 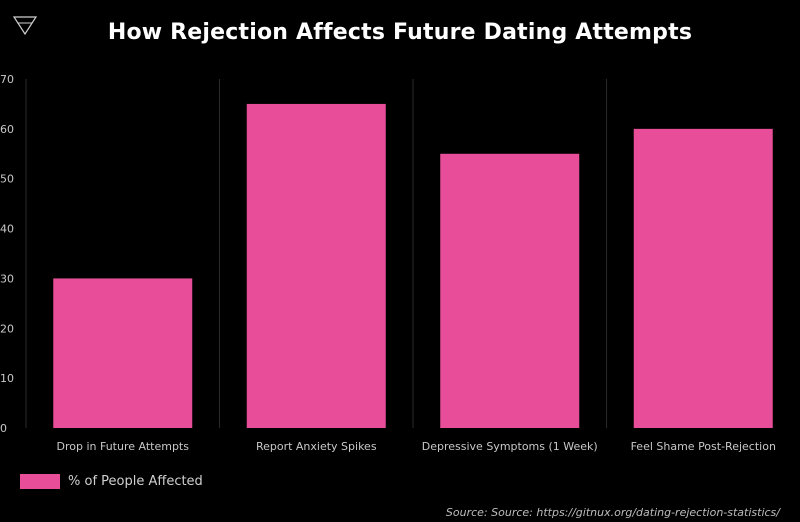 What do you see at coordinates (7, 129) in the screenshot?
I see `y-tick-label: 60` at bounding box center [7, 129].